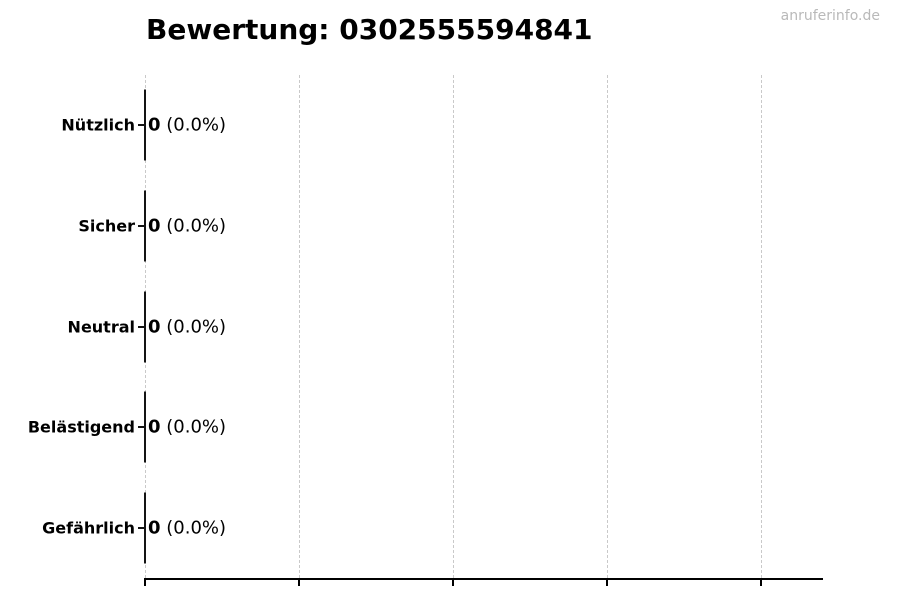 The height and width of the screenshot is (600, 900). What do you see at coordinates (369, 29) in the screenshot?
I see `chart-title: Bewertung: 0302555594841` at bounding box center [369, 29].